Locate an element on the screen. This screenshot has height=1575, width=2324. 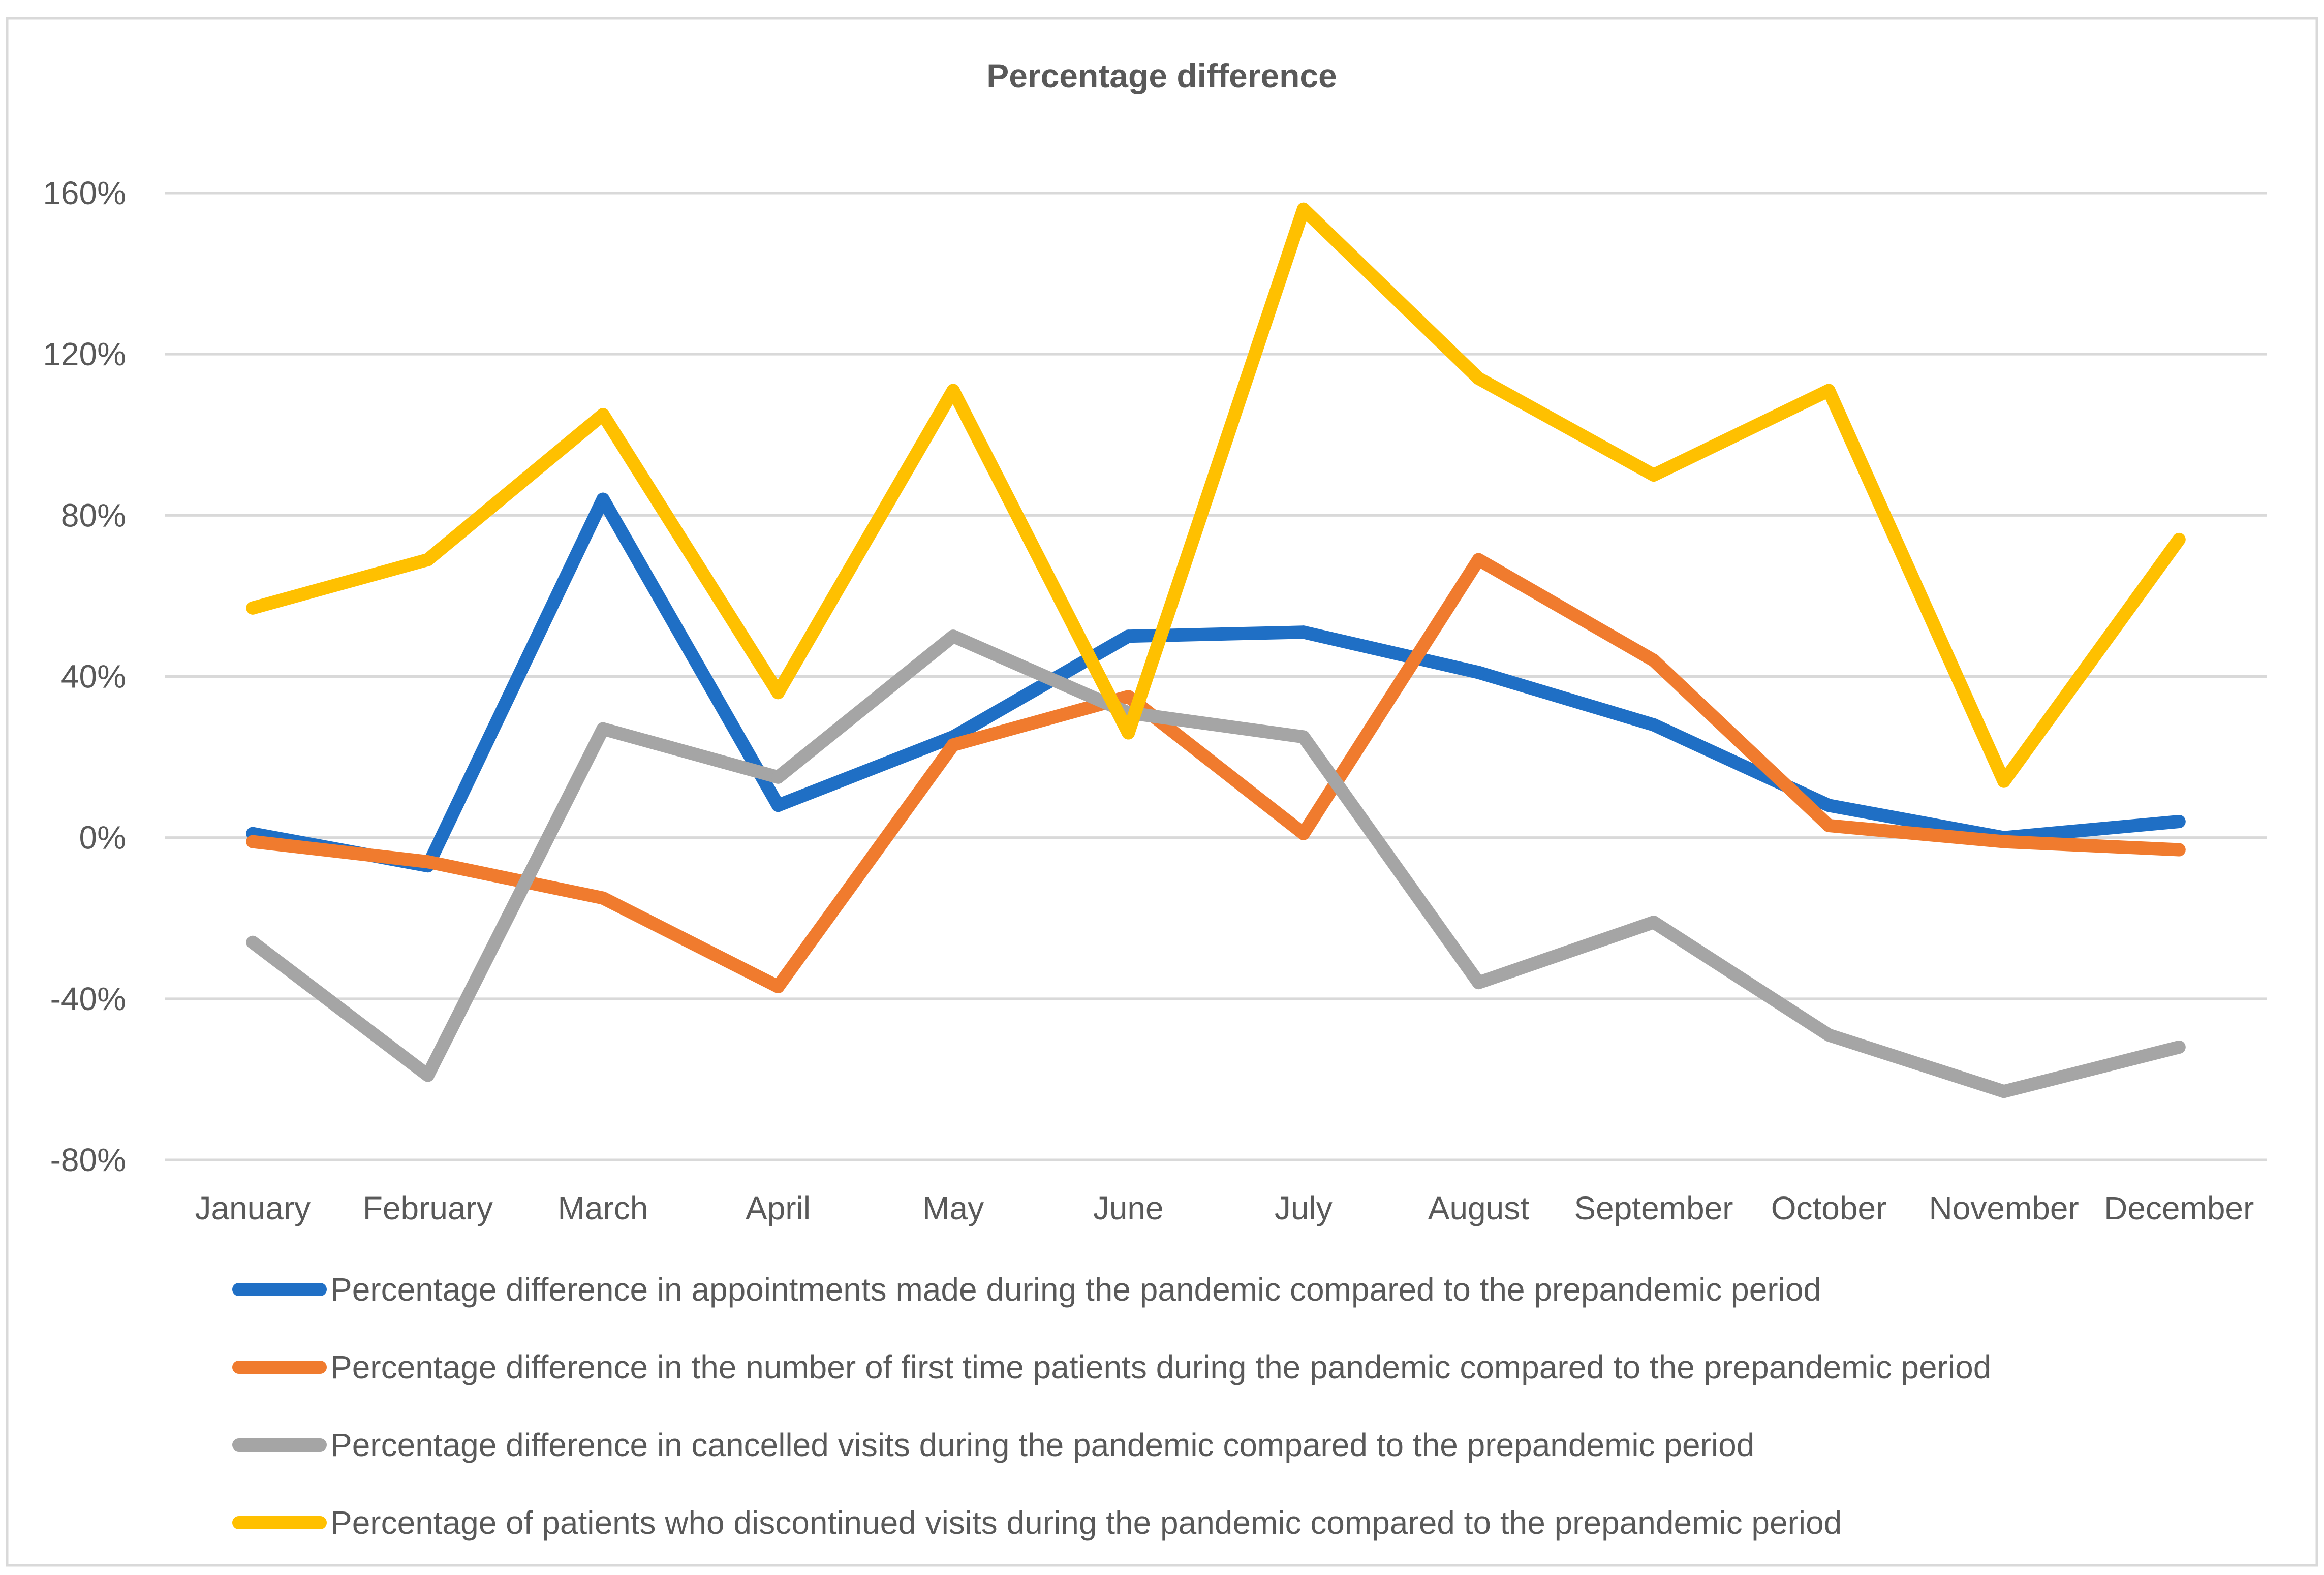
y-axis-tick-labels: -80% -40% 0% 40% 80% 120% 160% is located at coordinates (84, 676).